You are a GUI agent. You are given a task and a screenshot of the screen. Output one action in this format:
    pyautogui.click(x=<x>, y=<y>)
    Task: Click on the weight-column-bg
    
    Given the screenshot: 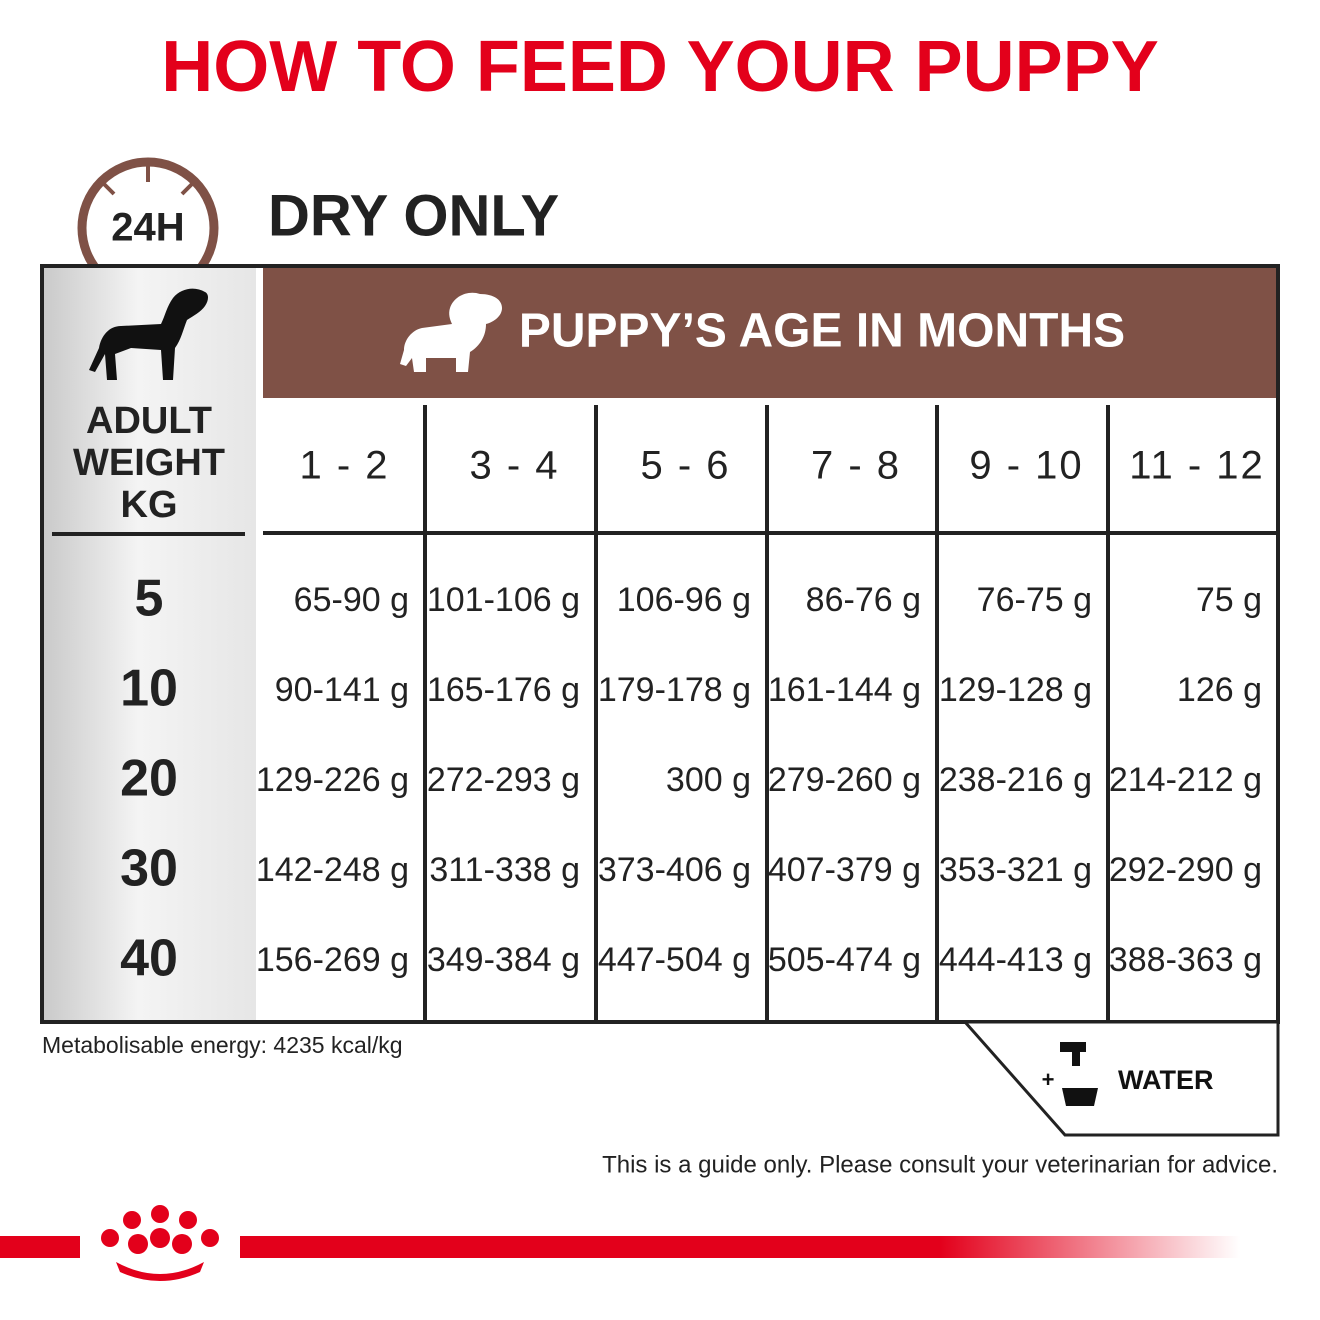 What is the action you would take?
    pyautogui.click(x=149, y=644)
    